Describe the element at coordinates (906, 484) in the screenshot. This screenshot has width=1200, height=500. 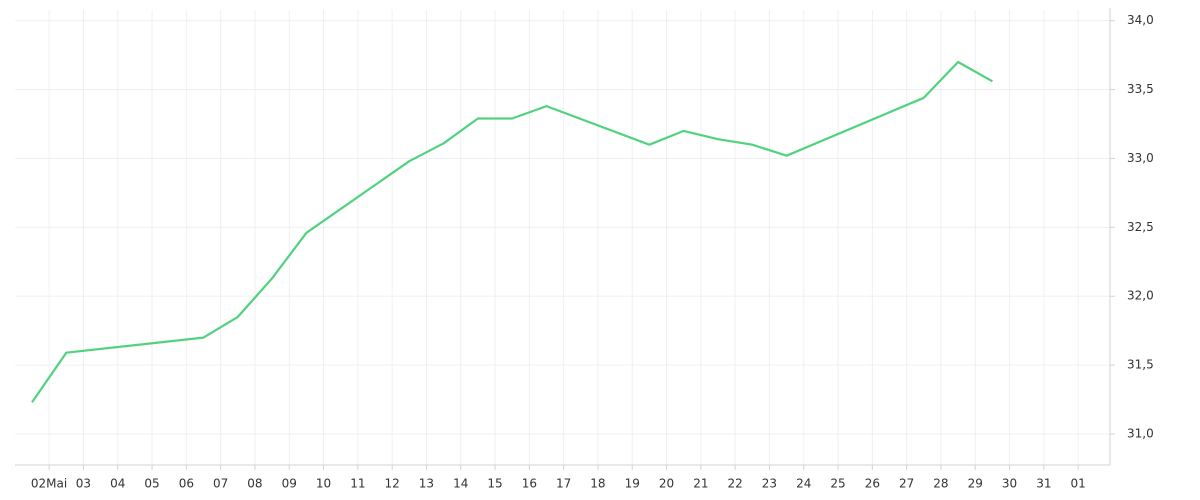
I see `x-tick-label: 27` at that location.